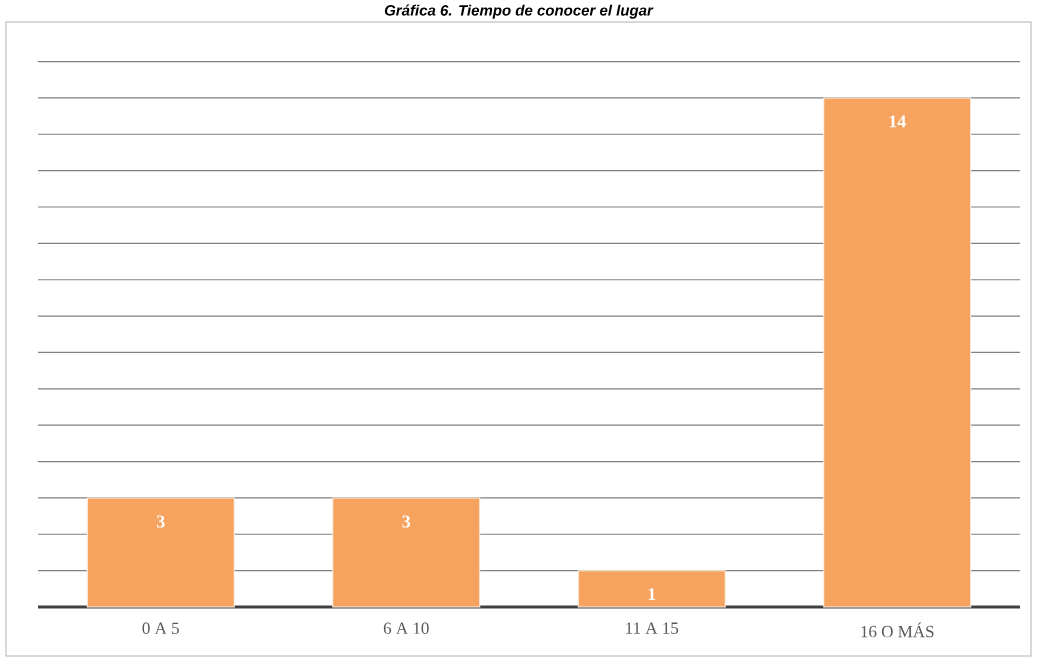 The image size is (1037, 662). What do you see at coordinates (897, 630) in the screenshot?
I see `x-tick-label: 16 O MÁS` at bounding box center [897, 630].